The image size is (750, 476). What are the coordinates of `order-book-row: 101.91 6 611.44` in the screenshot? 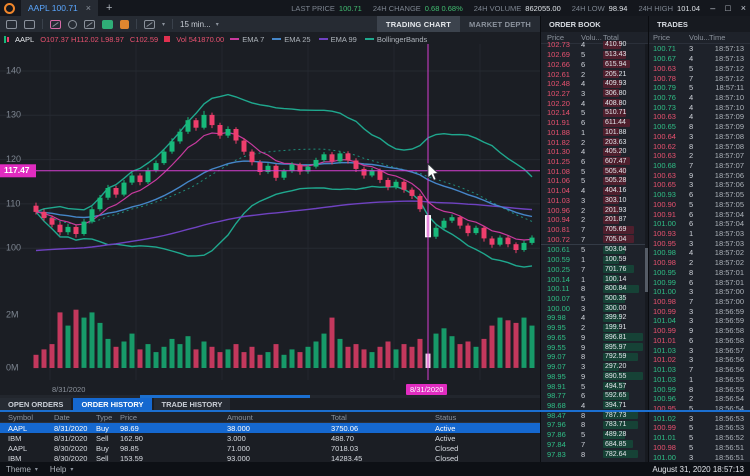 It's located at (594, 123).